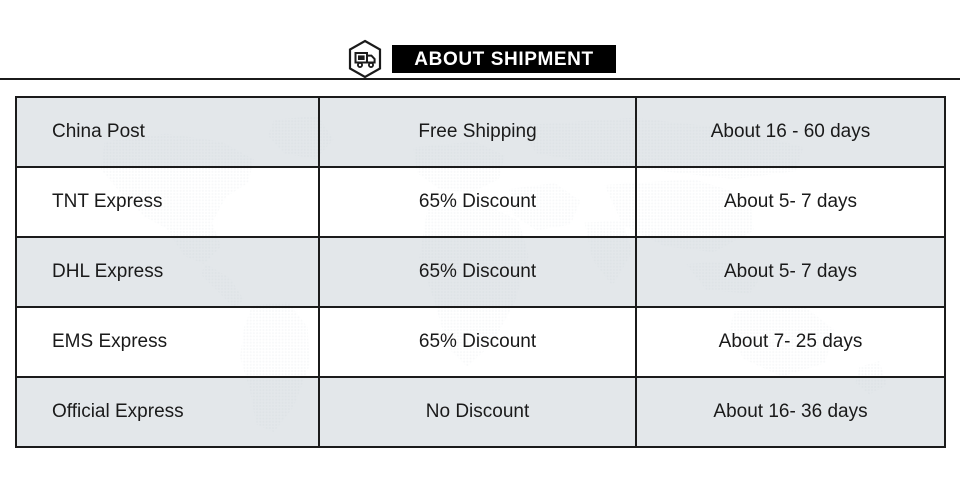  What do you see at coordinates (790, 341) in the screenshot?
I see `delivery-time-cell: About 7- 25 days` at bounding box center [790, 341].